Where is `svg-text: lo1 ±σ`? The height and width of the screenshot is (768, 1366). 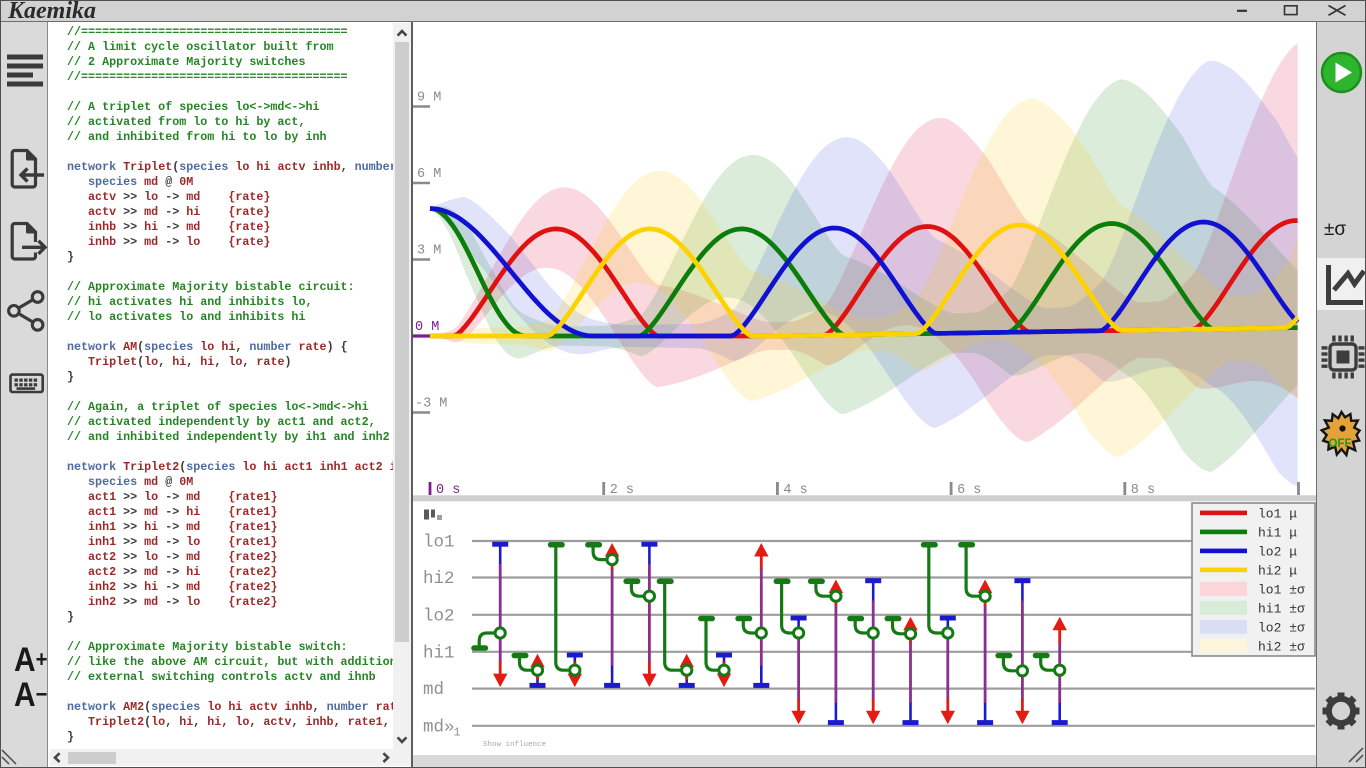 svg-text: lo1 ±σ is located at coordinates (1281, 589).